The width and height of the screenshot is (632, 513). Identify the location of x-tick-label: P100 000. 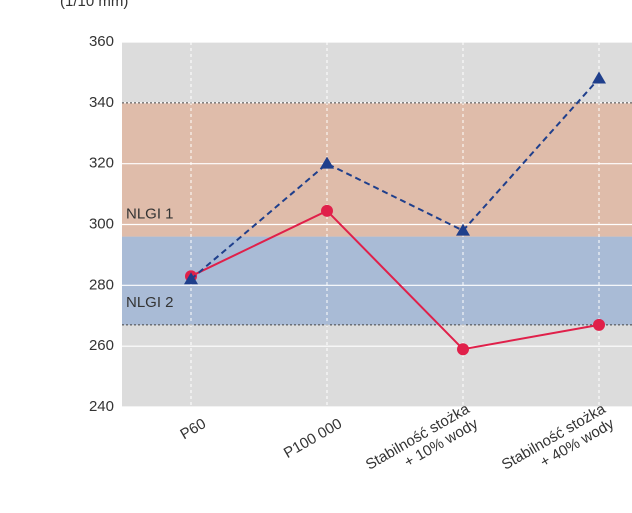
(313, 438).